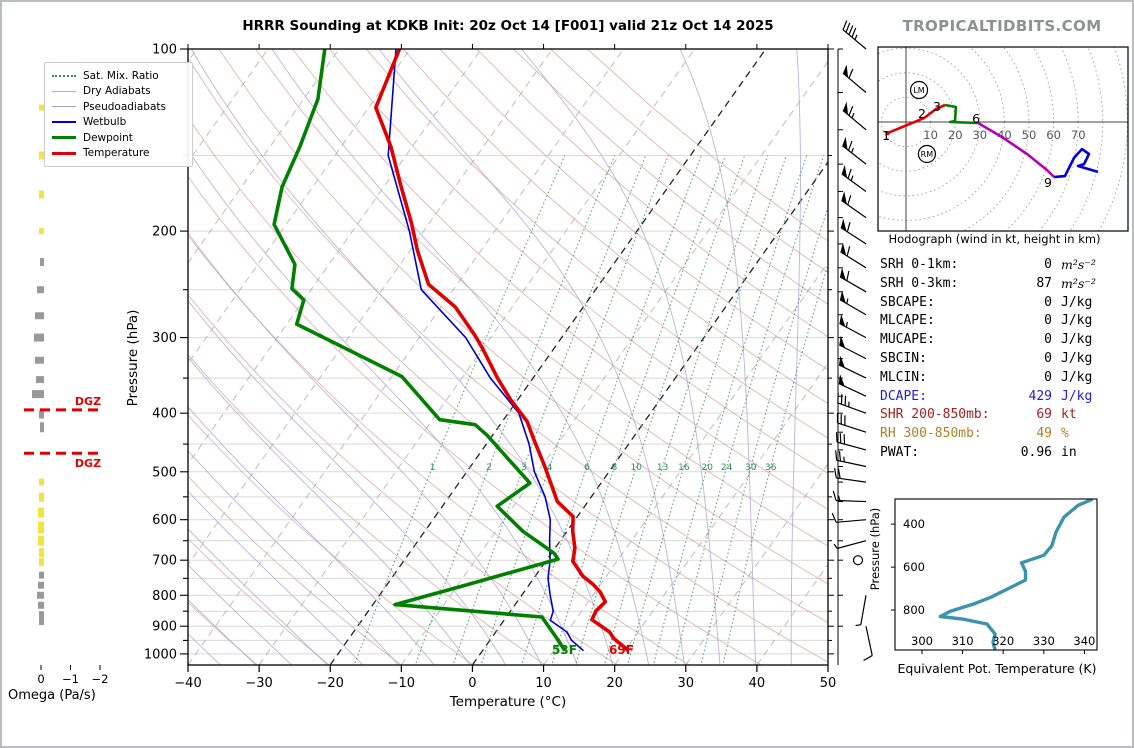 The image size is (1134, 748). I want to click on svg-text: 2, so click(489, 468).